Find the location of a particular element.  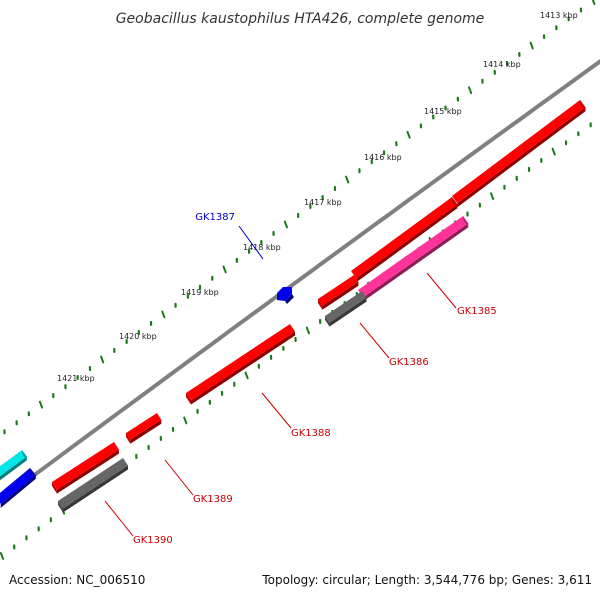

gene-gk1386-red-face is located at coordinates (338, 290).